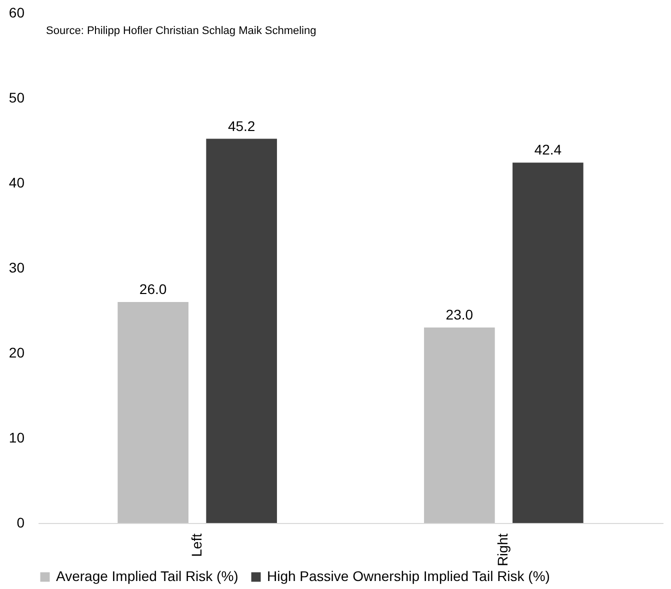 Image resolution: width=671 pixels, height=589 pixels. Describe the element at coordinates (242, 126) in the screenshot. I see `data-label: 45.2` at that location.